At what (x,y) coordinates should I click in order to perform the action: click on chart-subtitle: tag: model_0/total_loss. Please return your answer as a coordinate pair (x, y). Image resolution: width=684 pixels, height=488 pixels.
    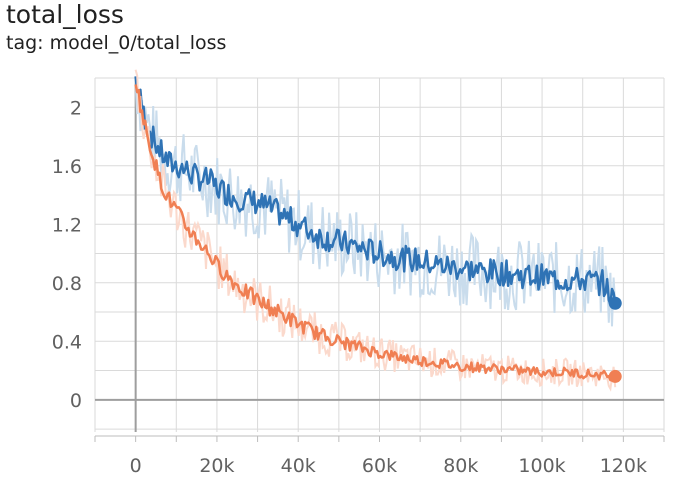
    Looking at the image, I should click on (116, 43).